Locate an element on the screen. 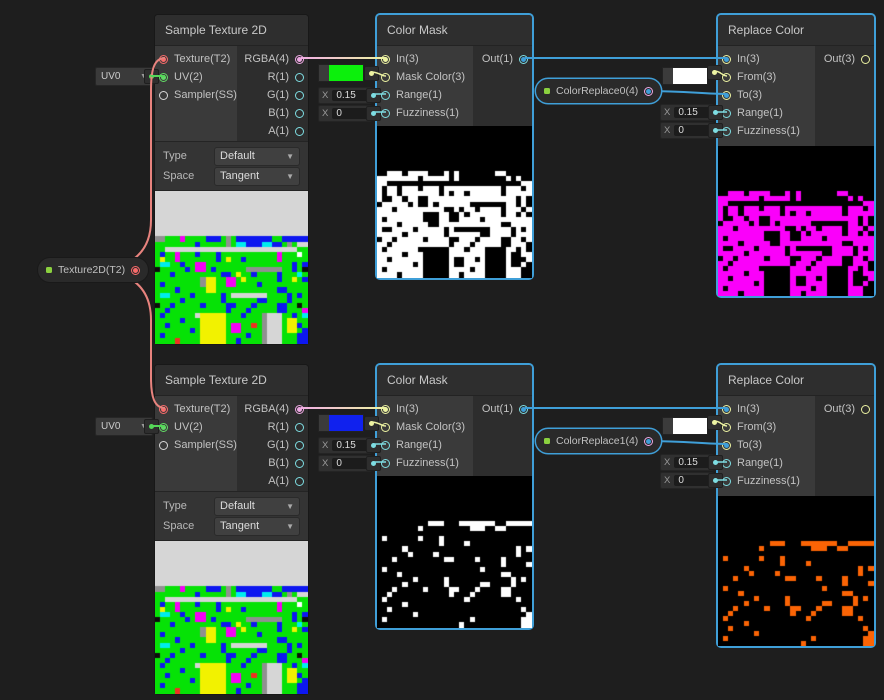  property-label: ColorReplace0(4) is located at coordinates (597, 91).